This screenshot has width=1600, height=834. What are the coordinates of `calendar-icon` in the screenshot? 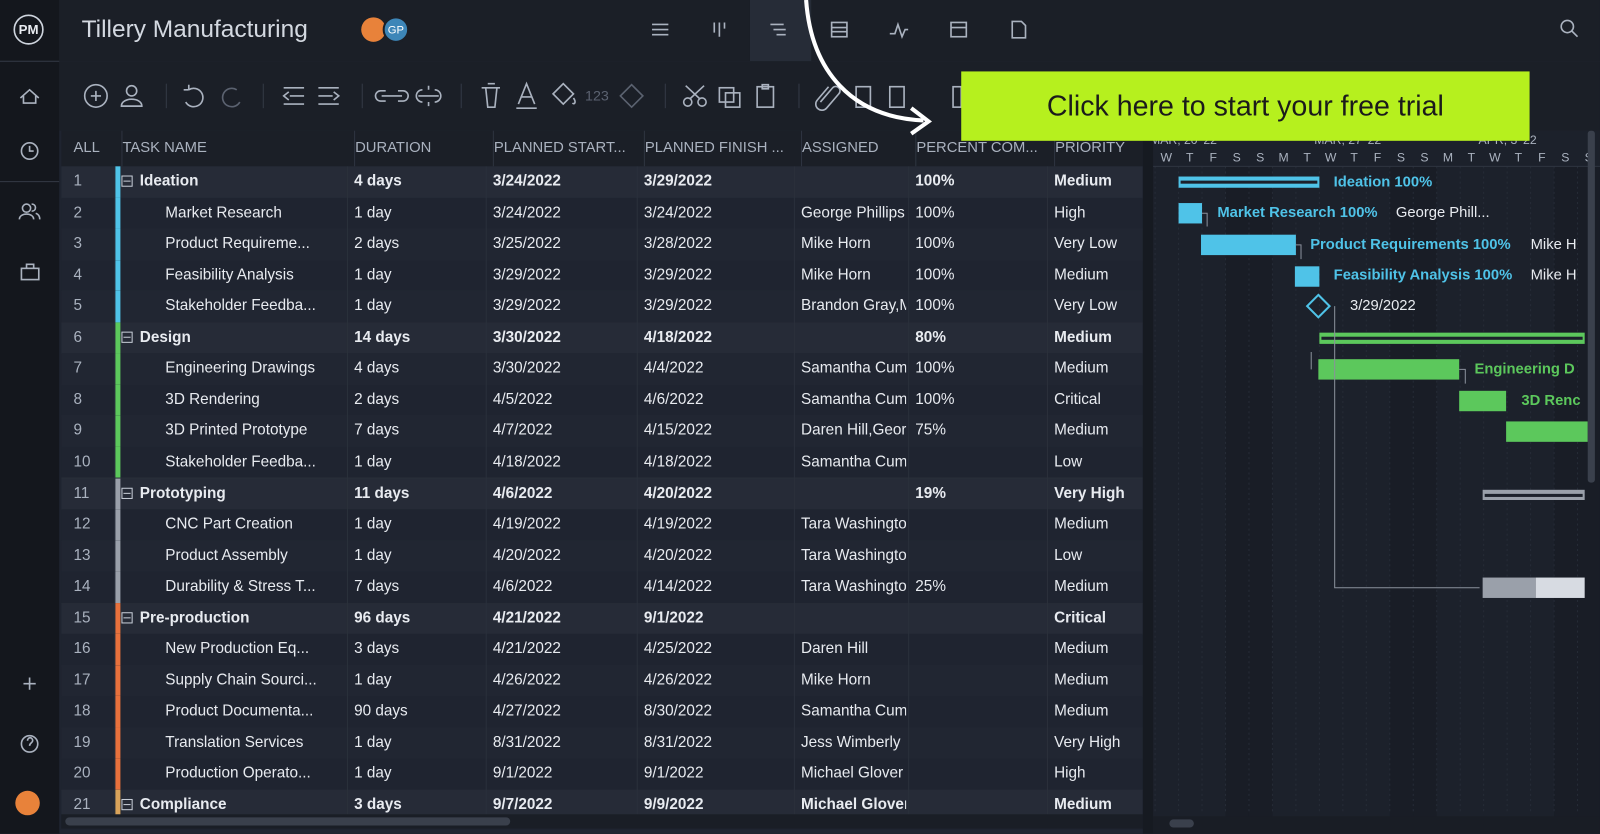 It's located at (959, 29).